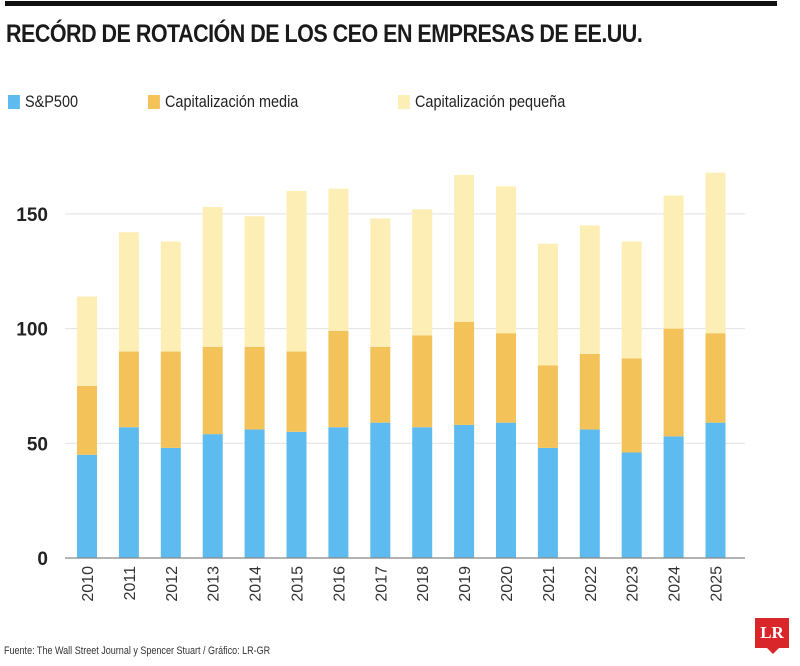 Image resolution: width=800 pixels, height=666 pixels. Describe the element at coordinates (32, 330) in the screenshot. I see `y-tick-label: 100` at that location.